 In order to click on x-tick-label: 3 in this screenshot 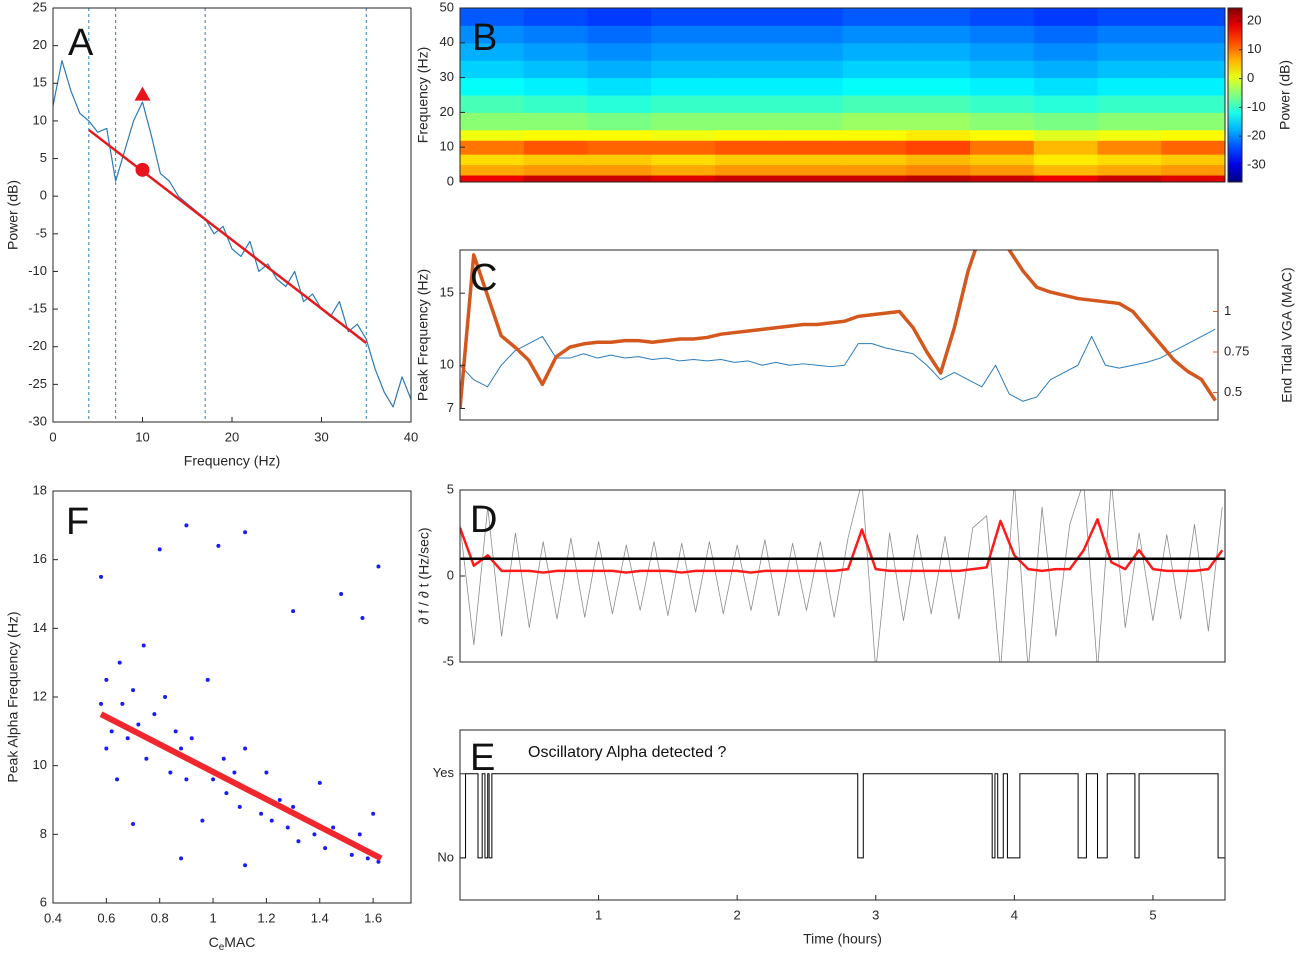, I will do `click(875, 914)`.